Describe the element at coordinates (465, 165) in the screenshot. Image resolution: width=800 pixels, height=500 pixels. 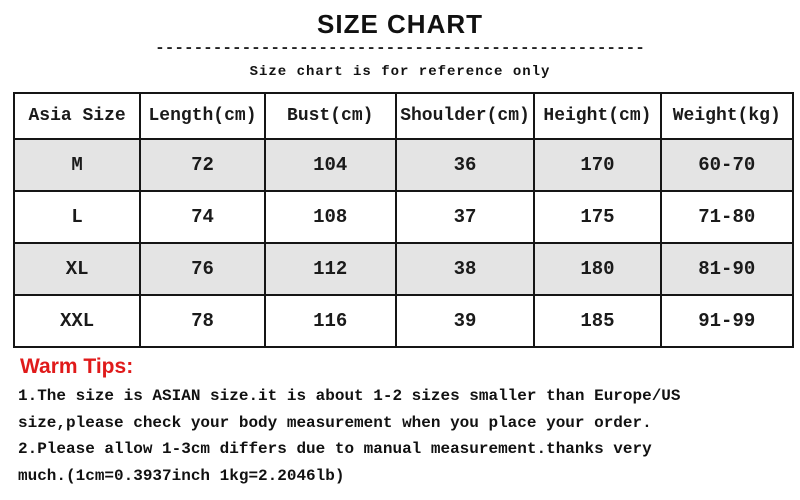
I see `table-cell: 36` at that location.